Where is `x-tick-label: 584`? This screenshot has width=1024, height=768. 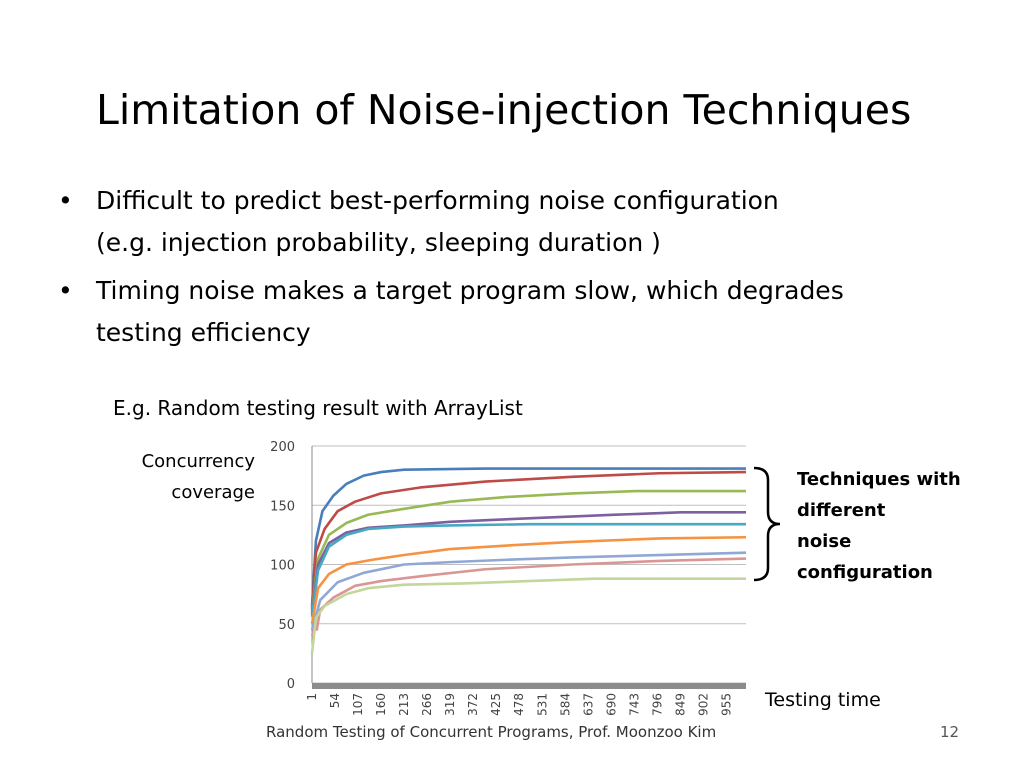 x-tick-label: 584 is located at coordinates (565, 704).